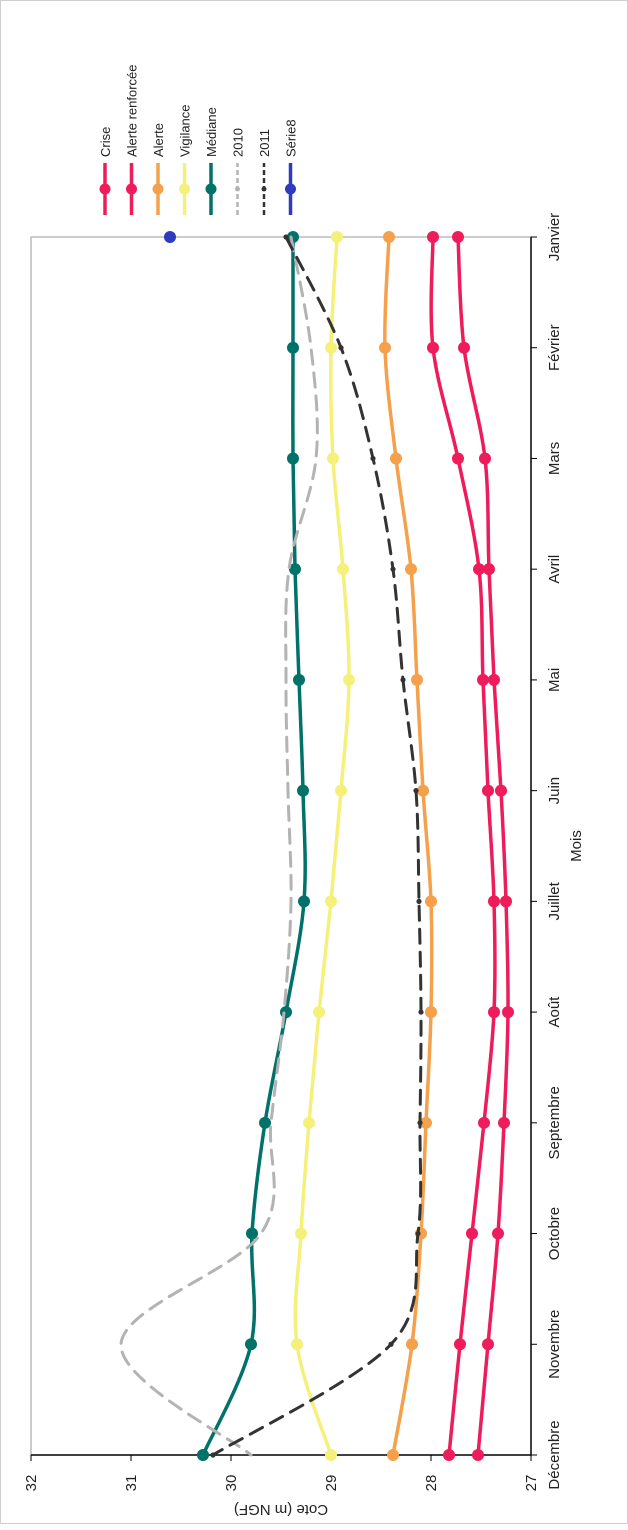  I want to click on legend-label: Vigilance, so click(185, 130).